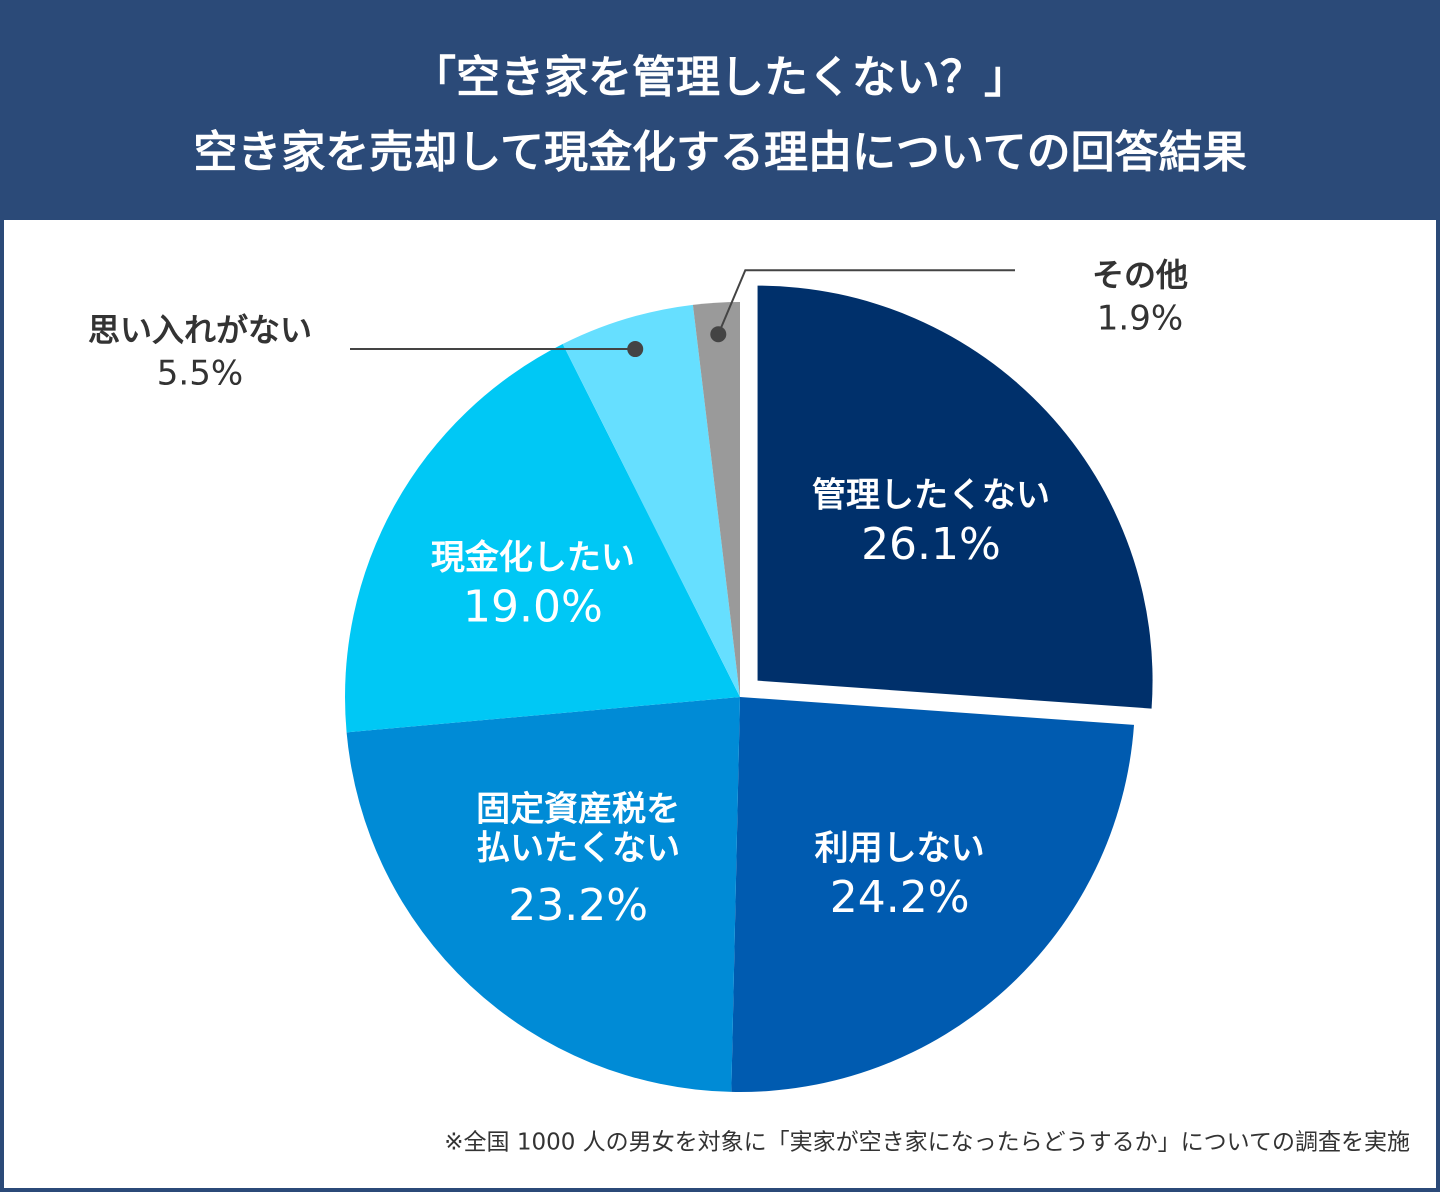  I want to click on value-label: 26.1%, so click(931, 544).